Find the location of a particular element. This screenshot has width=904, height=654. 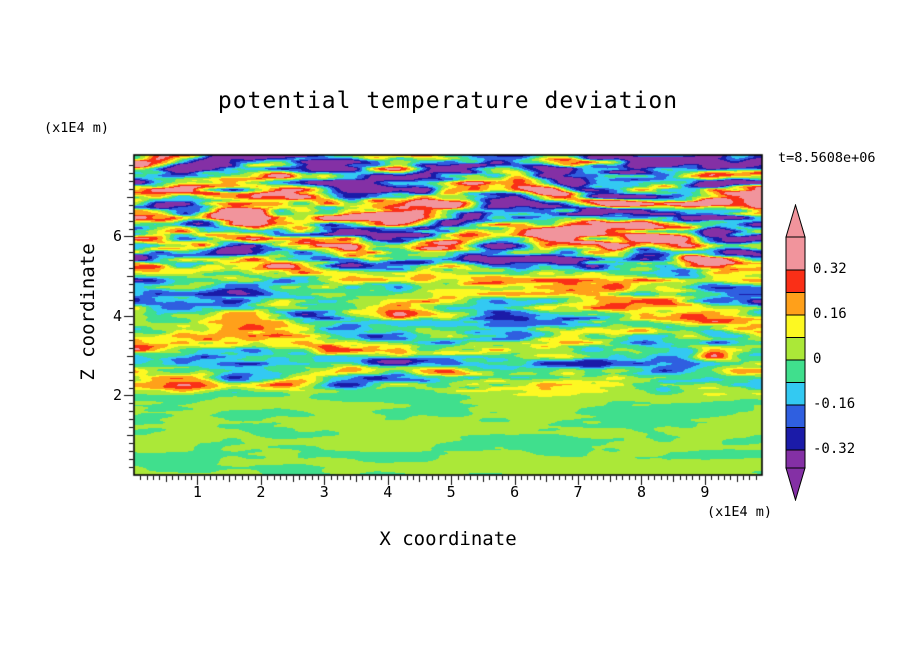

colorbar-arrow-up is located at coordinates (795, 220).